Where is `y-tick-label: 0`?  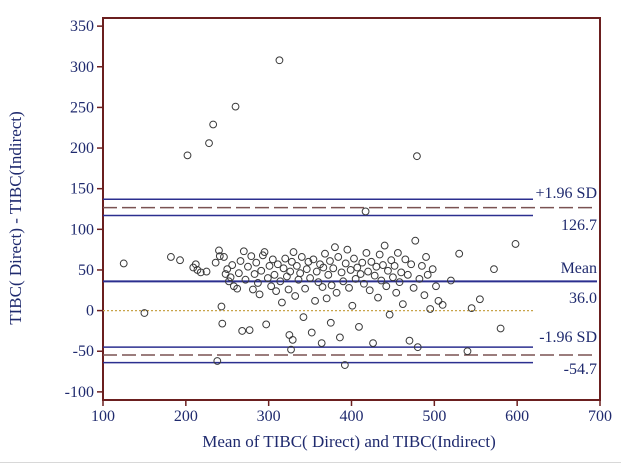 y-tick-label: 0 is located at coordinates (90, 311).